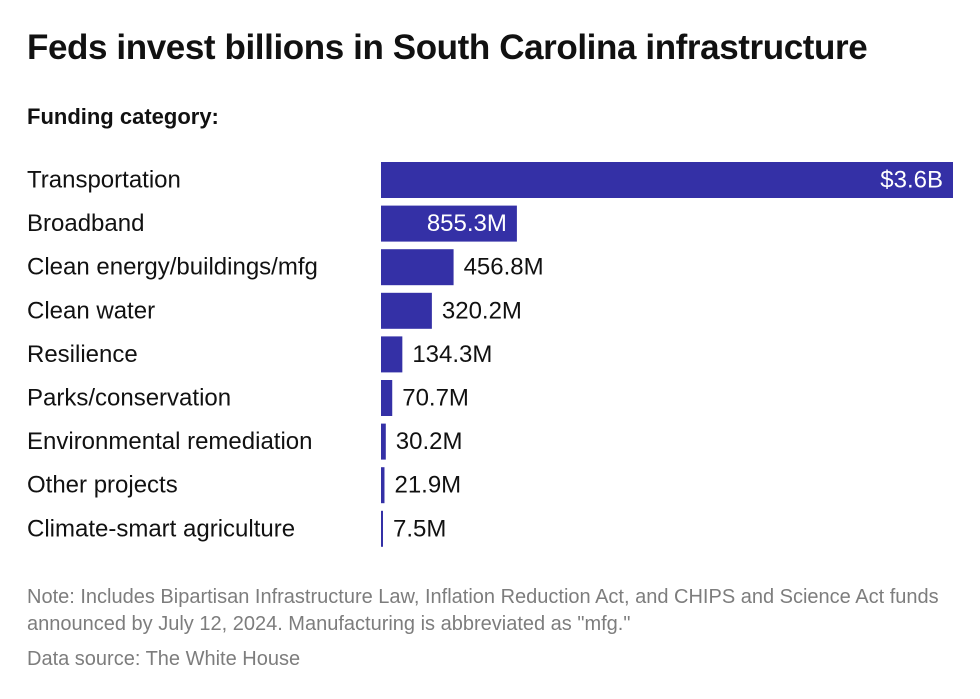 The image size is (980, 699). What do you see at coordinates (102, 485) in the screenshot?
I see `category-label: Other projects` at bounding box center [102, 485].